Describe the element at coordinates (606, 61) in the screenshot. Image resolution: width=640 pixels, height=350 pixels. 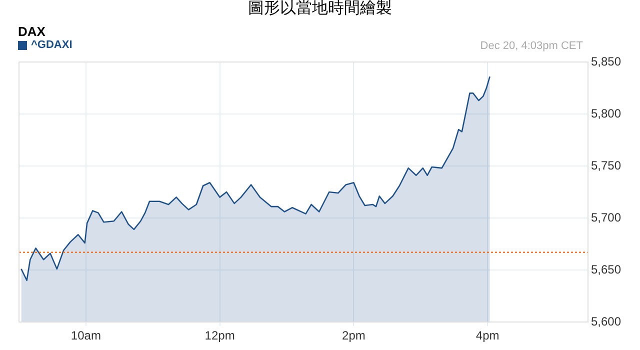
I see `y-tick-label: 5,850` at that location.